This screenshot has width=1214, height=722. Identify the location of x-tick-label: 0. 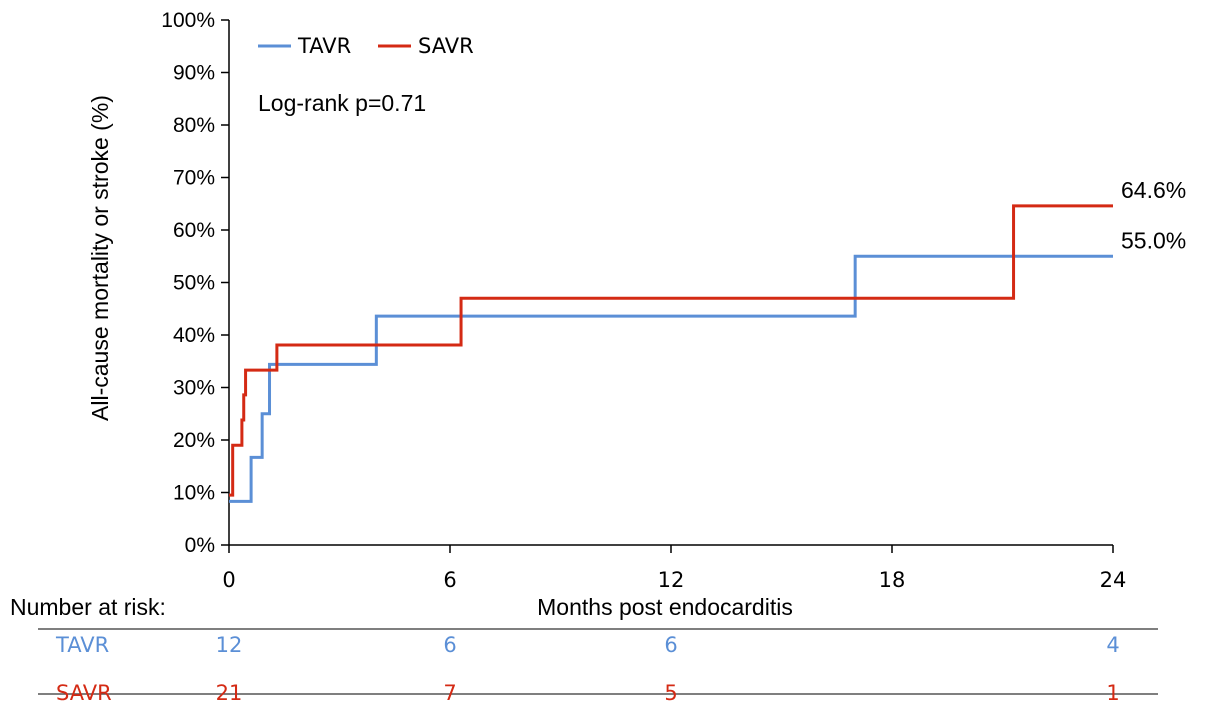
(228, 580).